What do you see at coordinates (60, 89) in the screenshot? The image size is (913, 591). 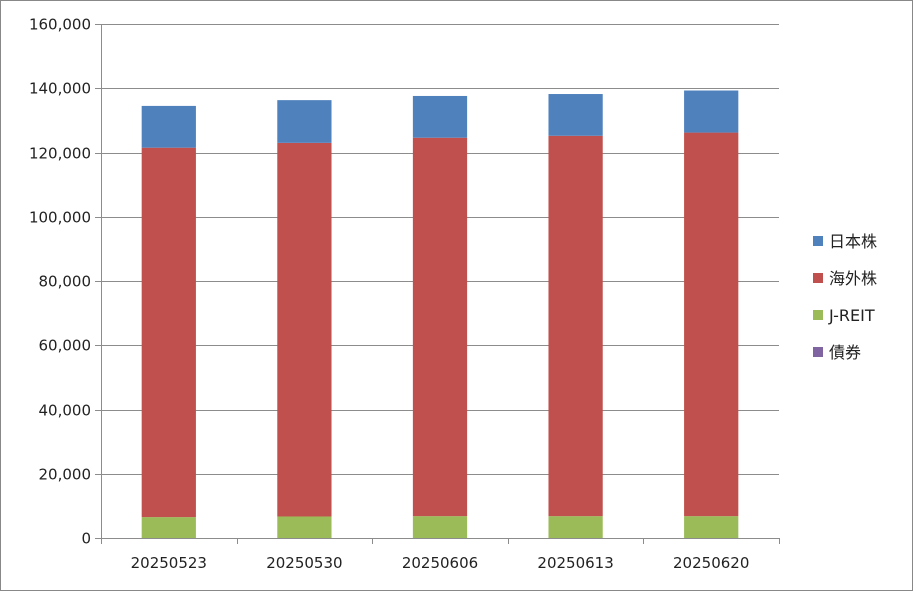 I see `y-tick-label: 140,000` at bounding box center [60, 89].